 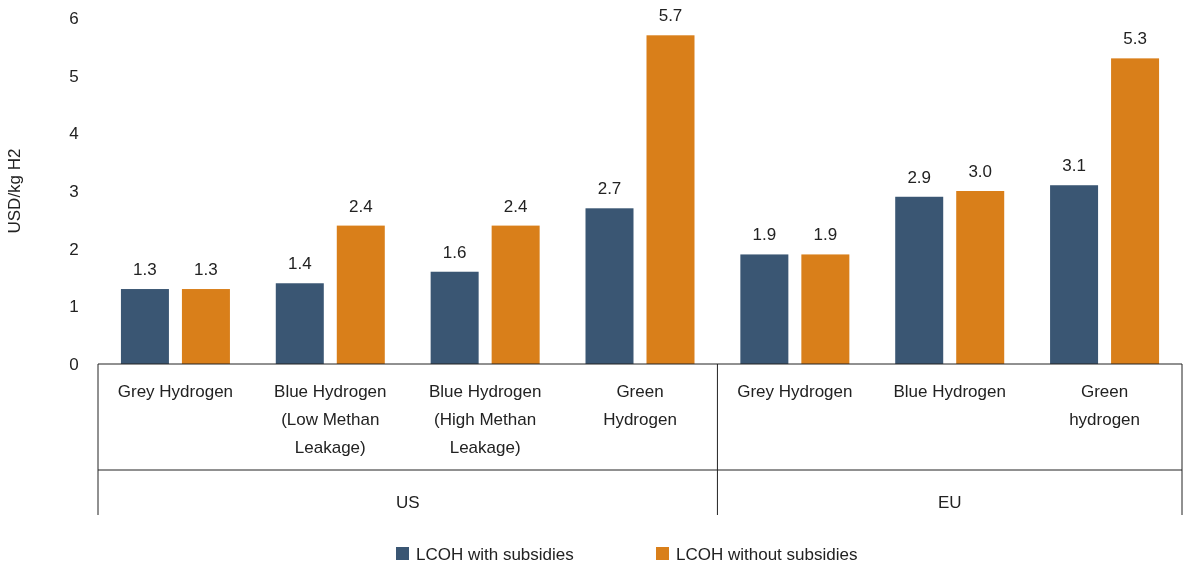 What do you see at coordinates (454, 252) in the screenshot?
I see `data-label: 1.6` at bounding box center [454, 252].